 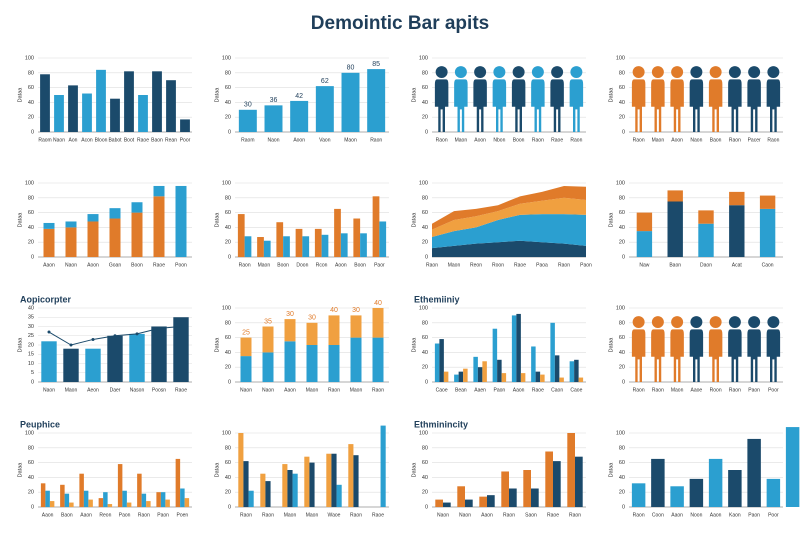 I want to click on y-axis-label: Dataa, so click(x=611, y=470).